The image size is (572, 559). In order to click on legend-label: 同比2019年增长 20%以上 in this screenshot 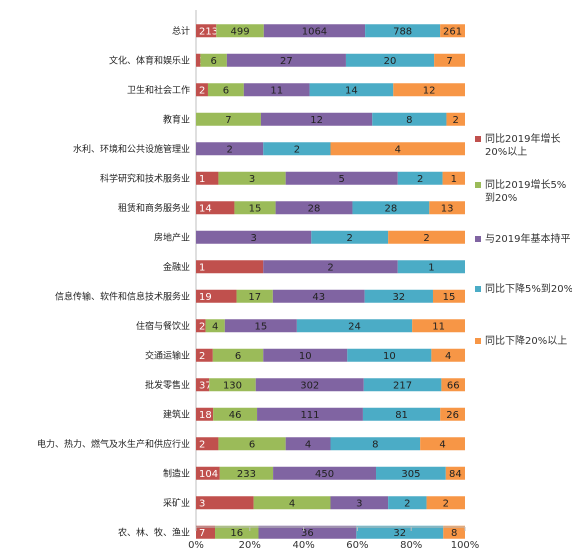, I will do `click(522, 145)`.